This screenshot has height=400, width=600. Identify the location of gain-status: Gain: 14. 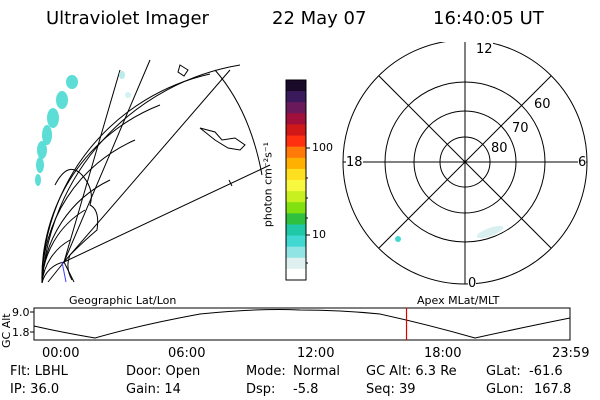
(153, 389).